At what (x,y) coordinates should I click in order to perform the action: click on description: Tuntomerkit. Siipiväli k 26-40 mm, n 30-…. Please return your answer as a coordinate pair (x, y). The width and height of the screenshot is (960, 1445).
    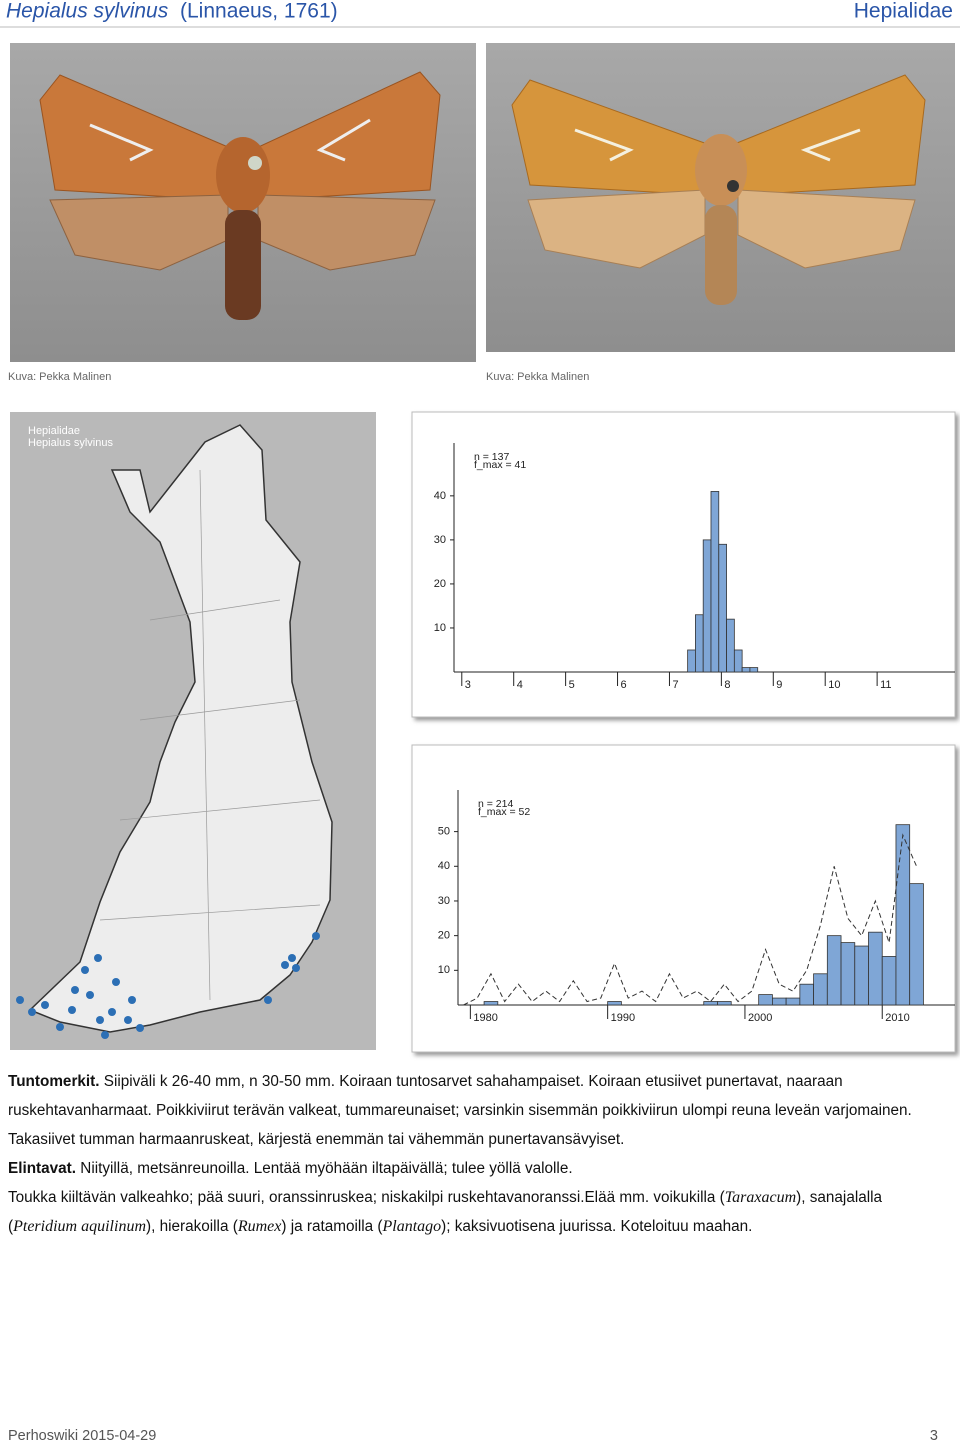
    Looking at the image, I should click on (481, 1154).